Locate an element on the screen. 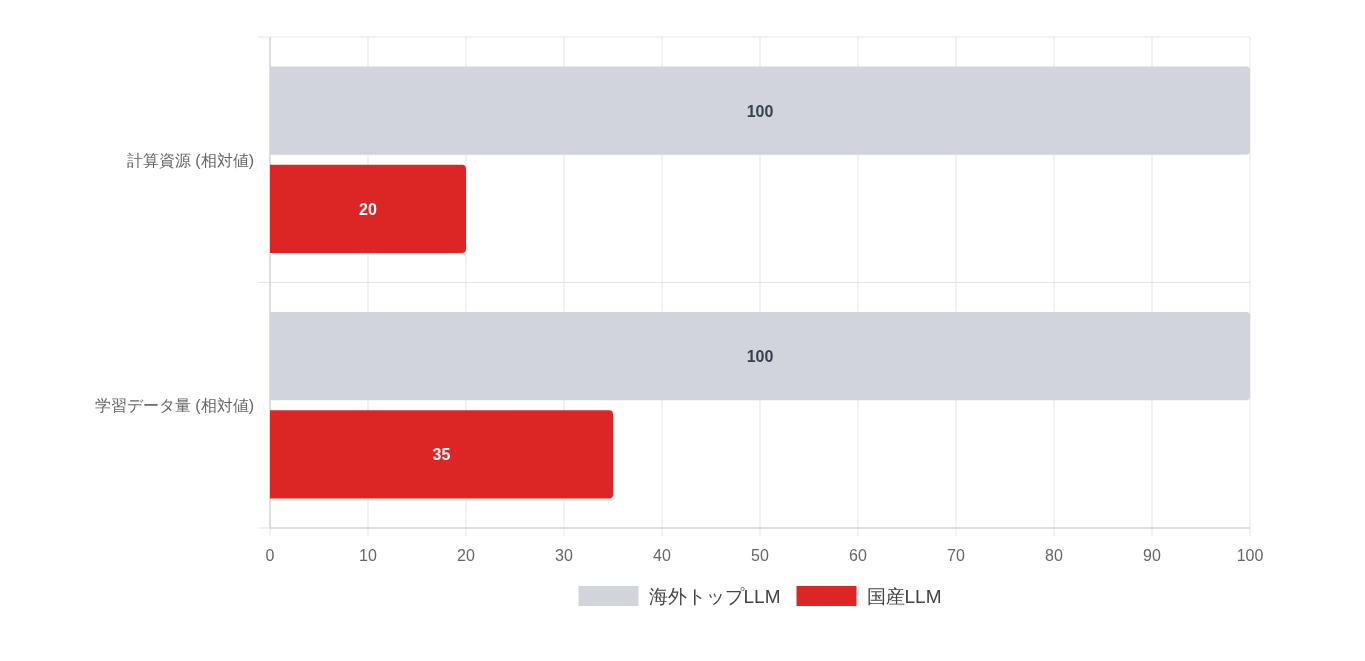  y-tick-label: 計算資源 (相対値) is located at coordinates (190, 160).